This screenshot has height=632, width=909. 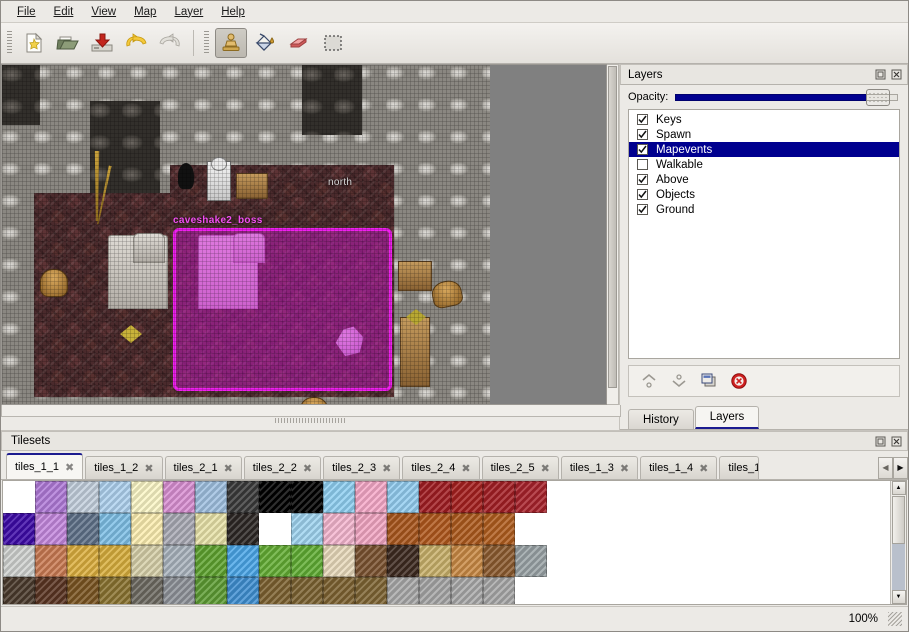 I want to click on tilesets-close-icon, so click(x=896, y=441).